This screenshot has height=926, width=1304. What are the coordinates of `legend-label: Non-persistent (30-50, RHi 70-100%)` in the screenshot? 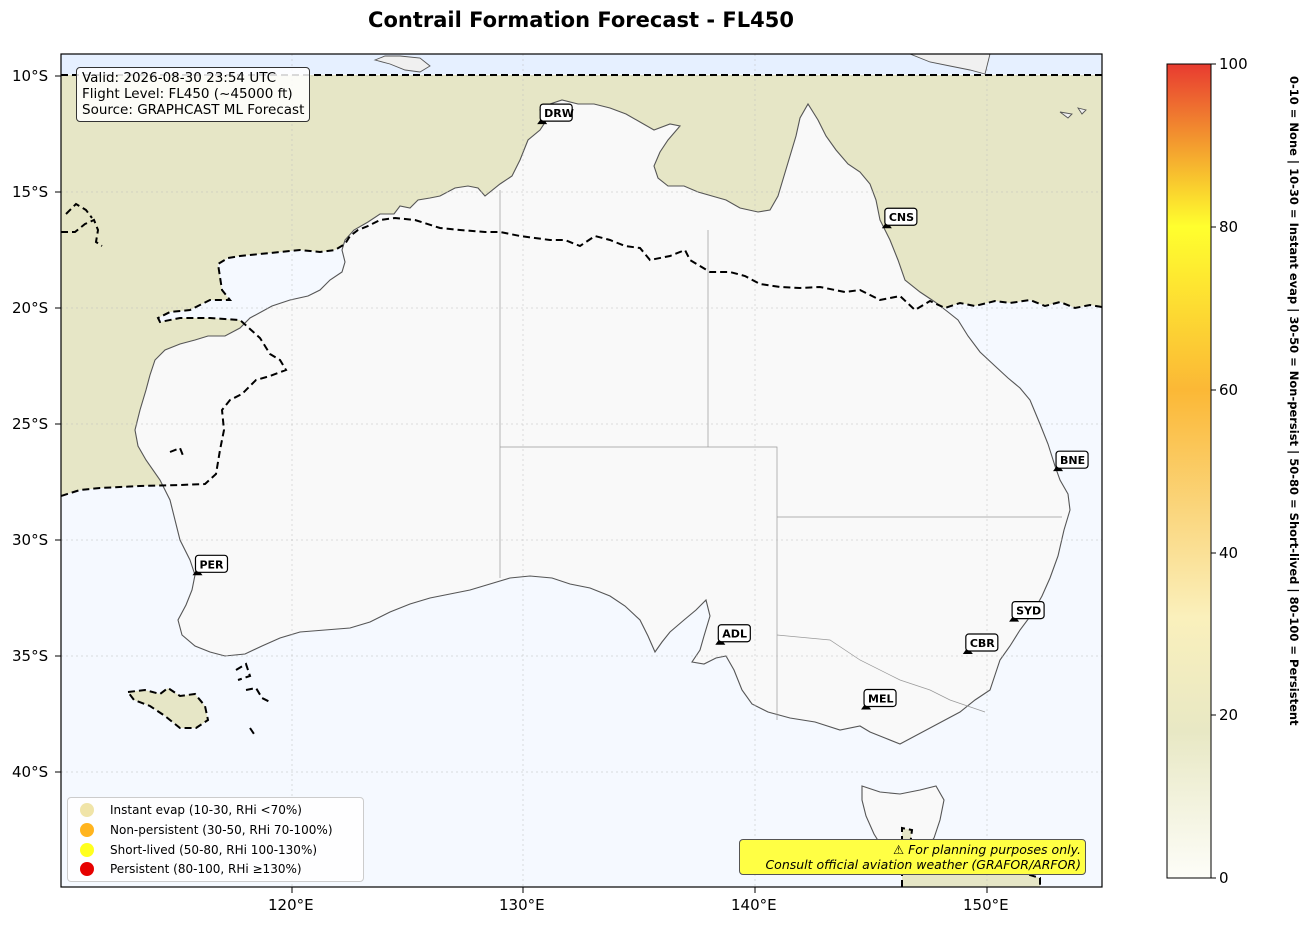 It's located at (221, 830).